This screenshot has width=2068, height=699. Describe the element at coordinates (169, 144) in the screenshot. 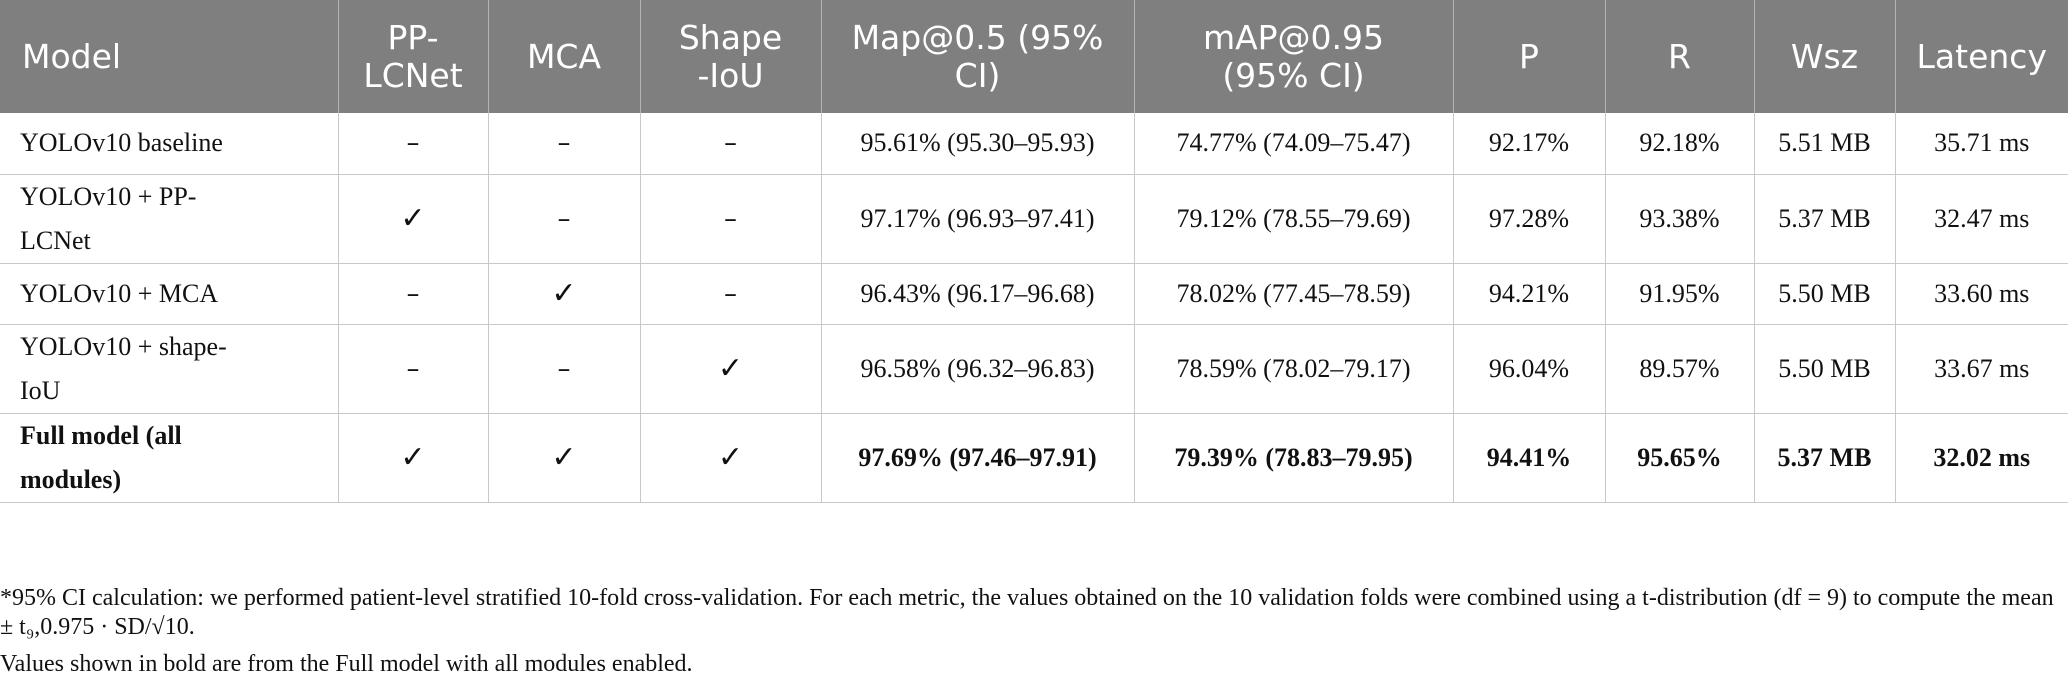

I see `cell-model: YOLOv10 baseline` at that location.